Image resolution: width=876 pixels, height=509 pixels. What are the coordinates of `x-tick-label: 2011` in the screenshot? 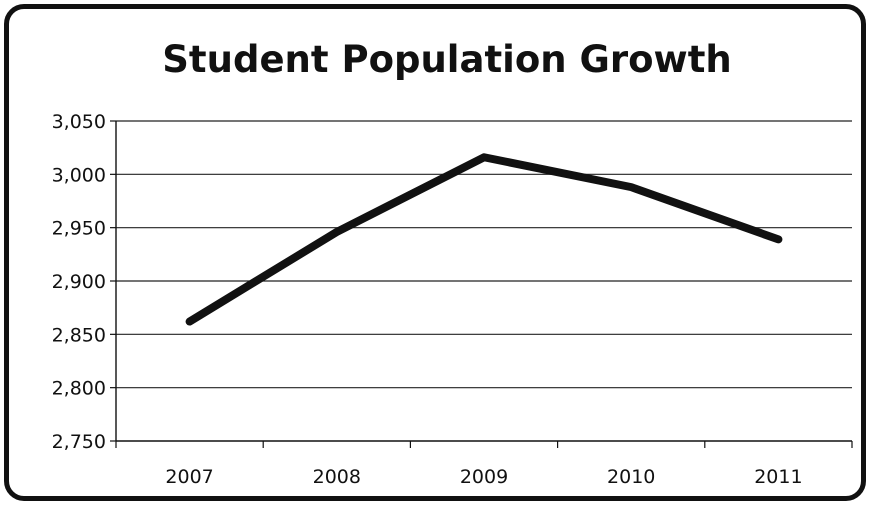 It's located at (778, 477).